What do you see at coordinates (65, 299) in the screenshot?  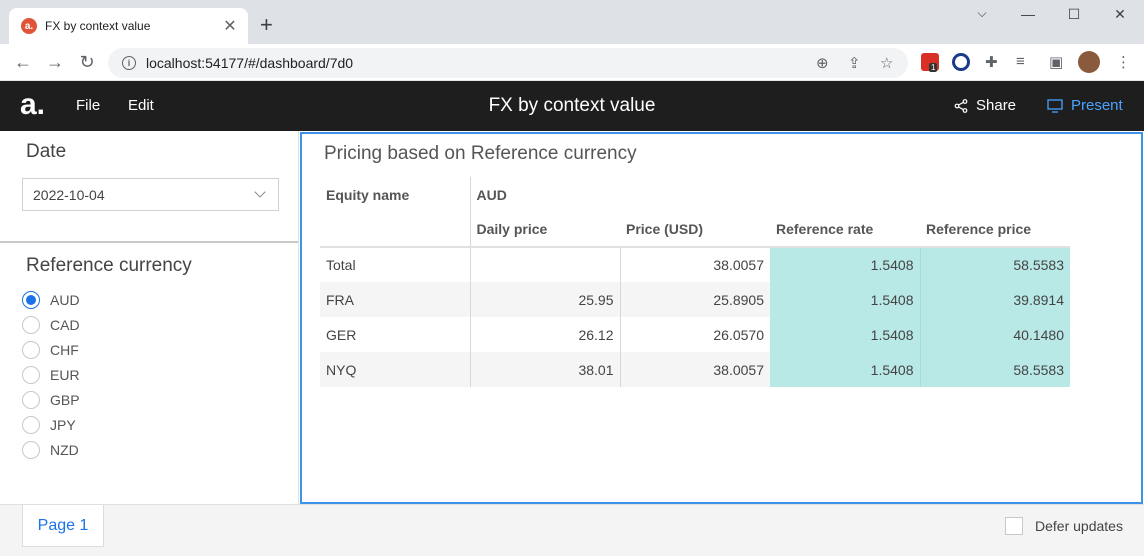 I see `radio-label: AUD` at bounding box center [65, 299].